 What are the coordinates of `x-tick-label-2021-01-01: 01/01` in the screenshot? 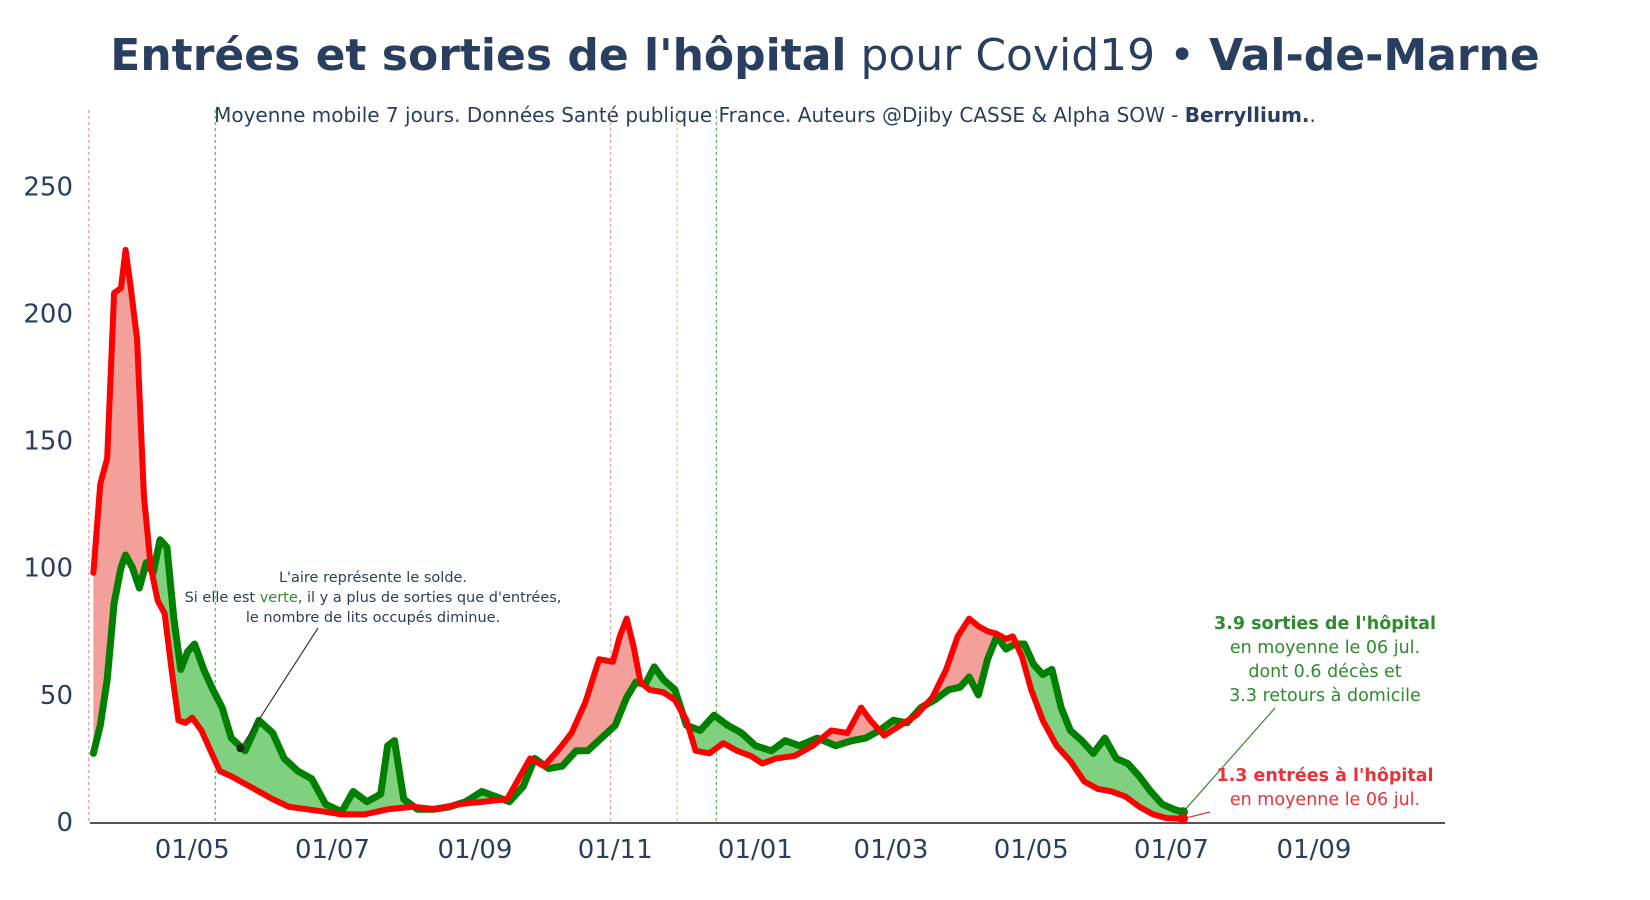 It's located at (755, 850).